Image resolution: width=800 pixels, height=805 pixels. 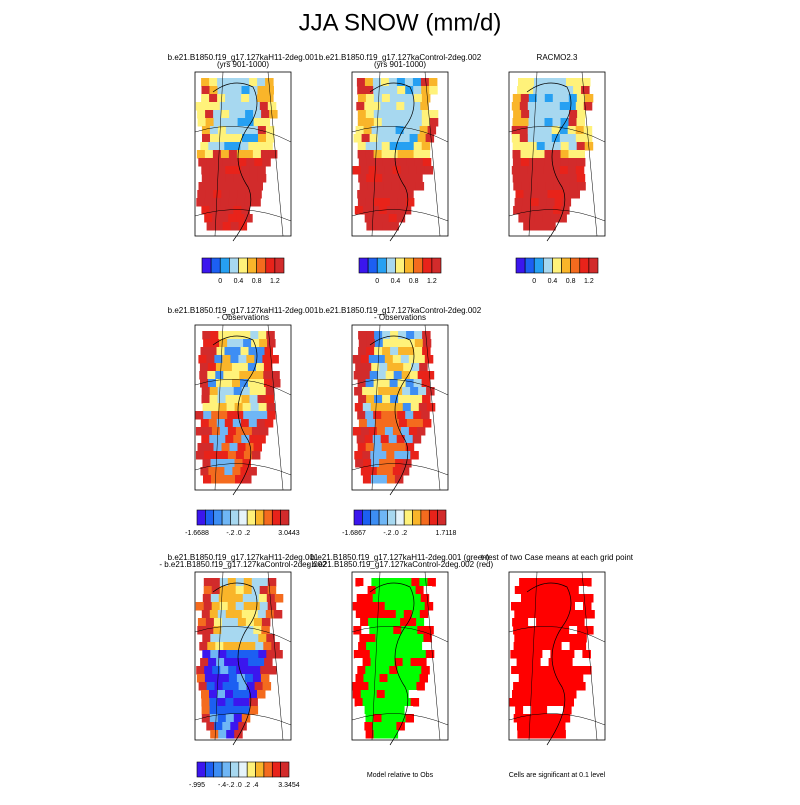 I want to click on map, so click(x=400, y=658).